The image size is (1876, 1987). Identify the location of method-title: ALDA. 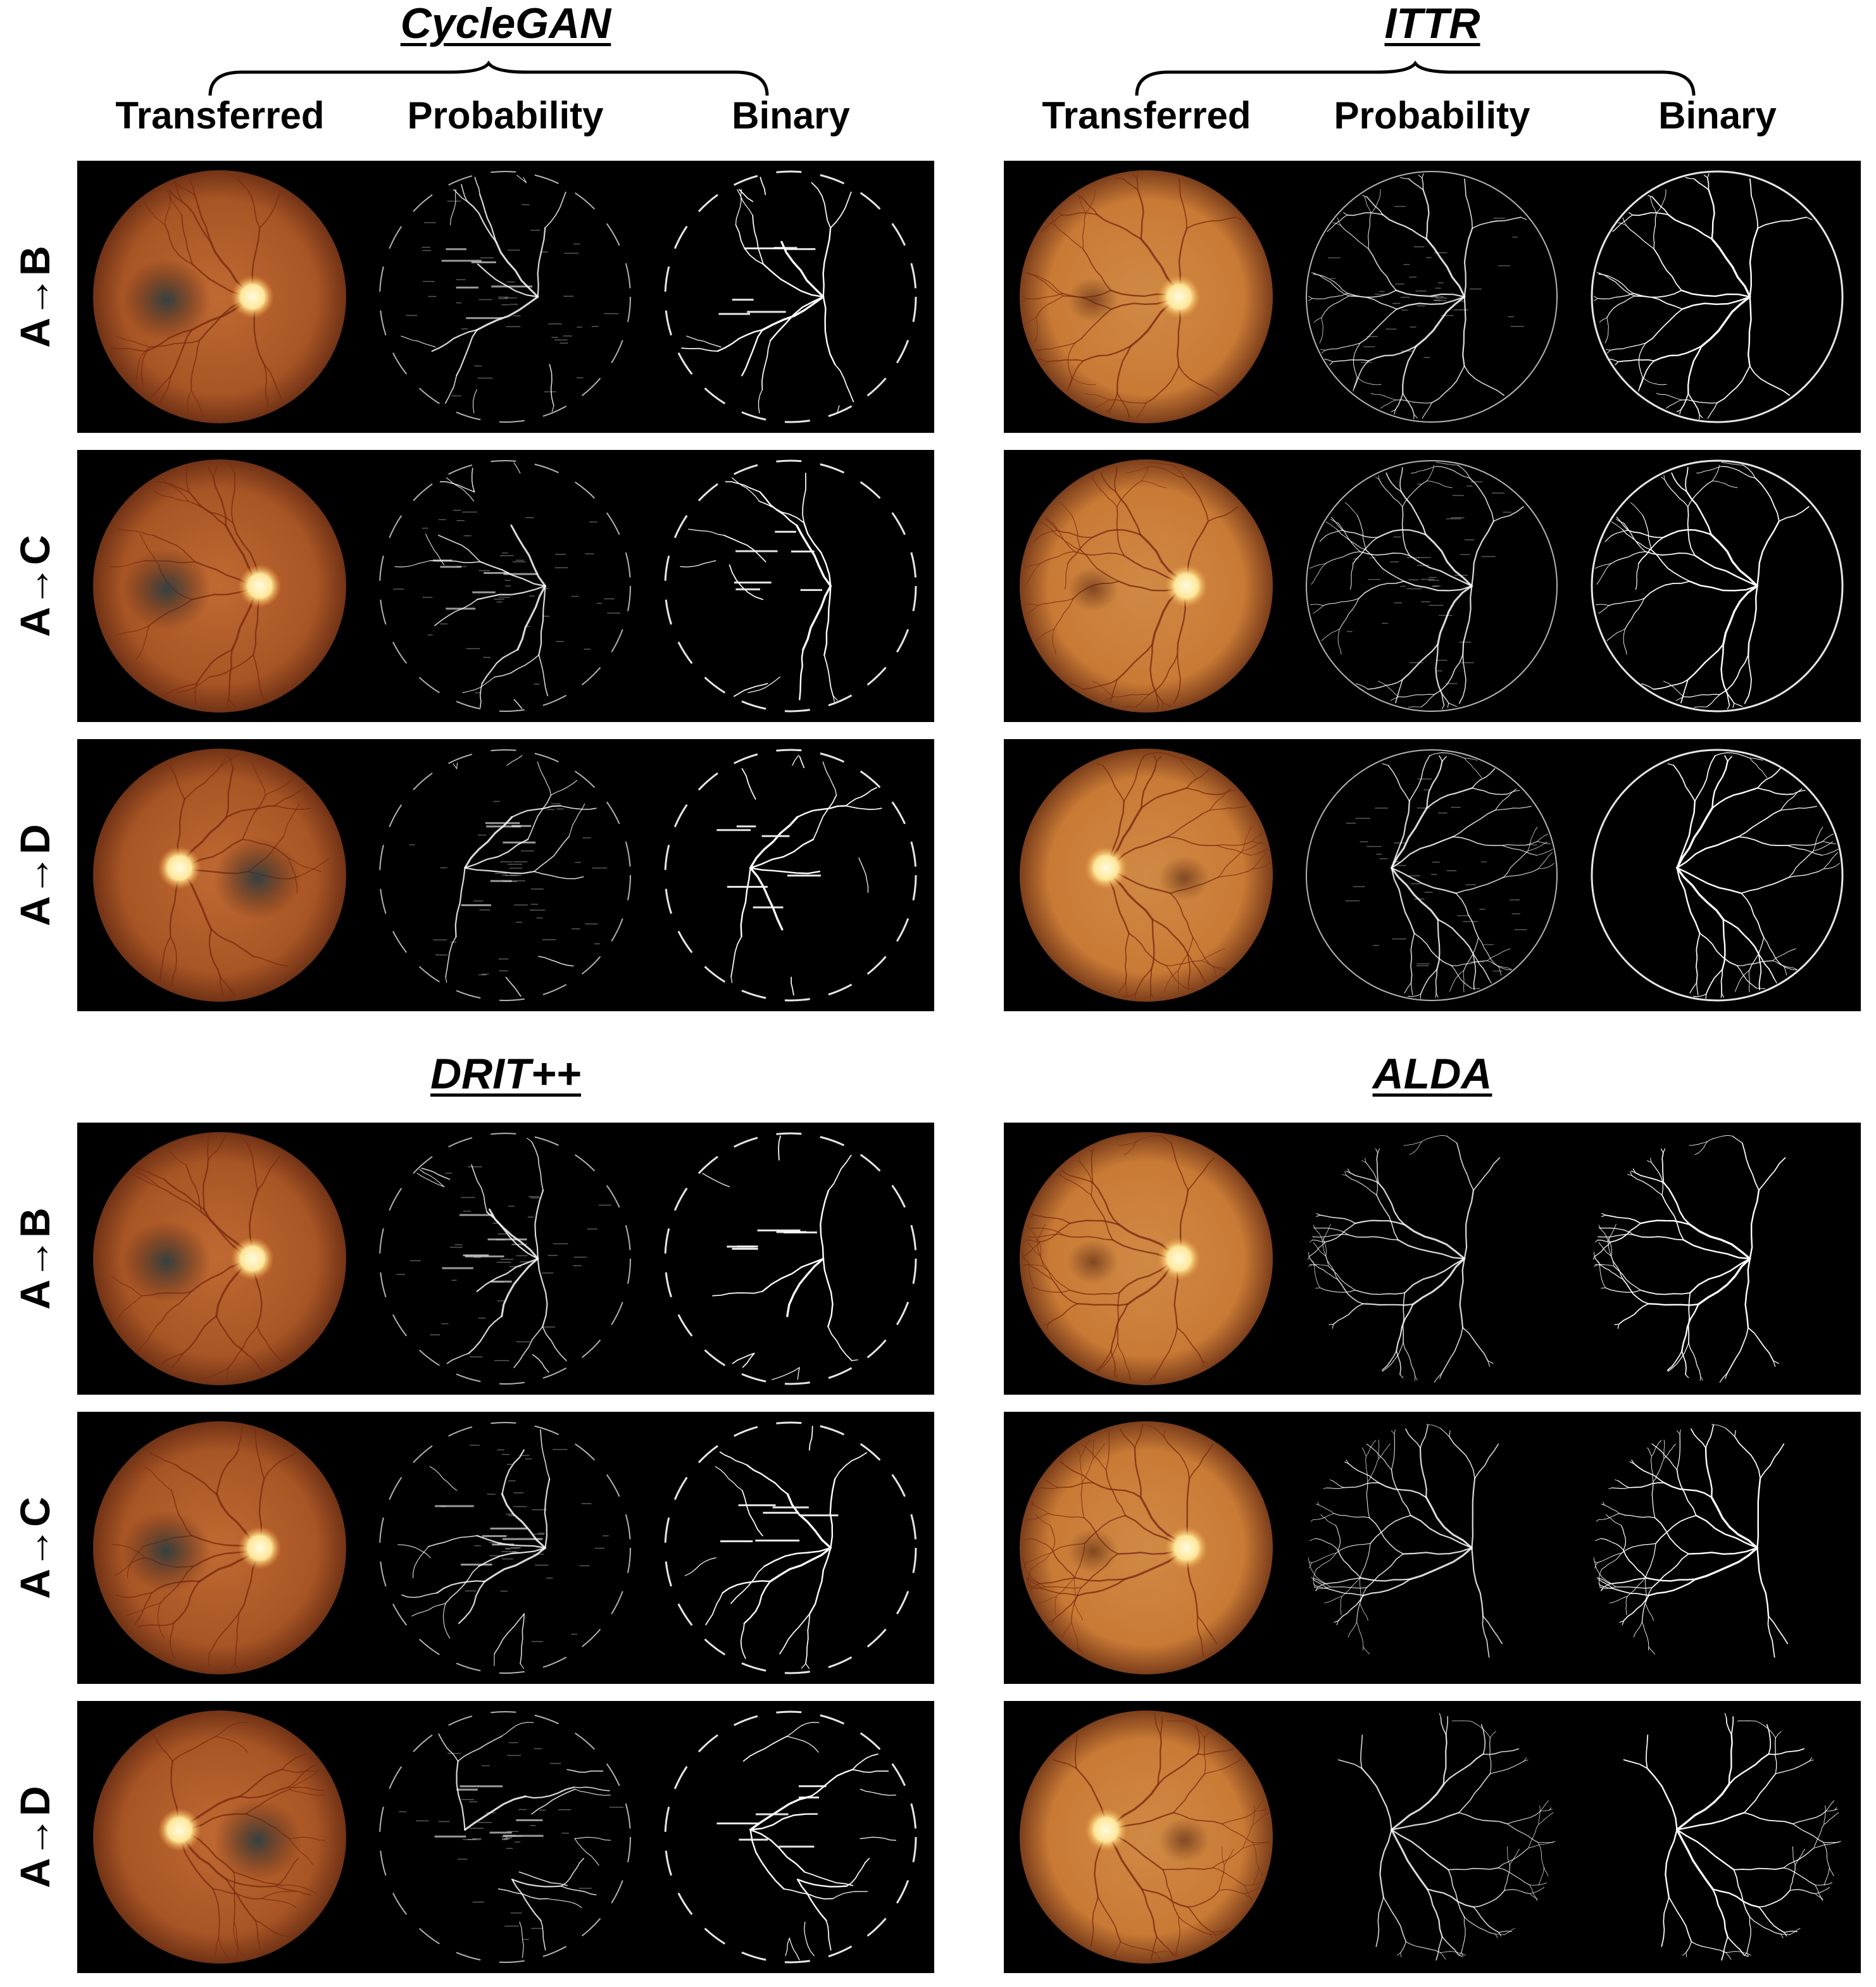
(1432, 1074).